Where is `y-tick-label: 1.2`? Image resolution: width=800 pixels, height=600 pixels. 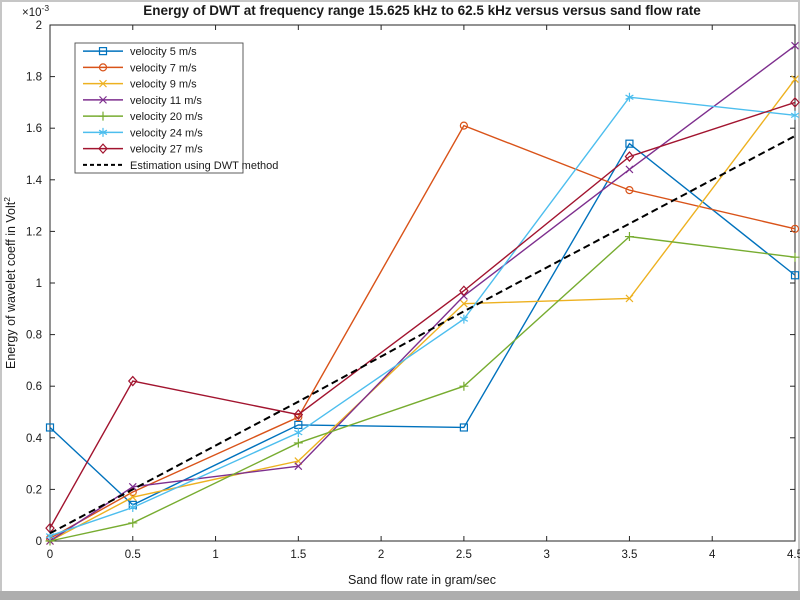
y-tick-label: 1.2 is located at coordinates (34, 232).